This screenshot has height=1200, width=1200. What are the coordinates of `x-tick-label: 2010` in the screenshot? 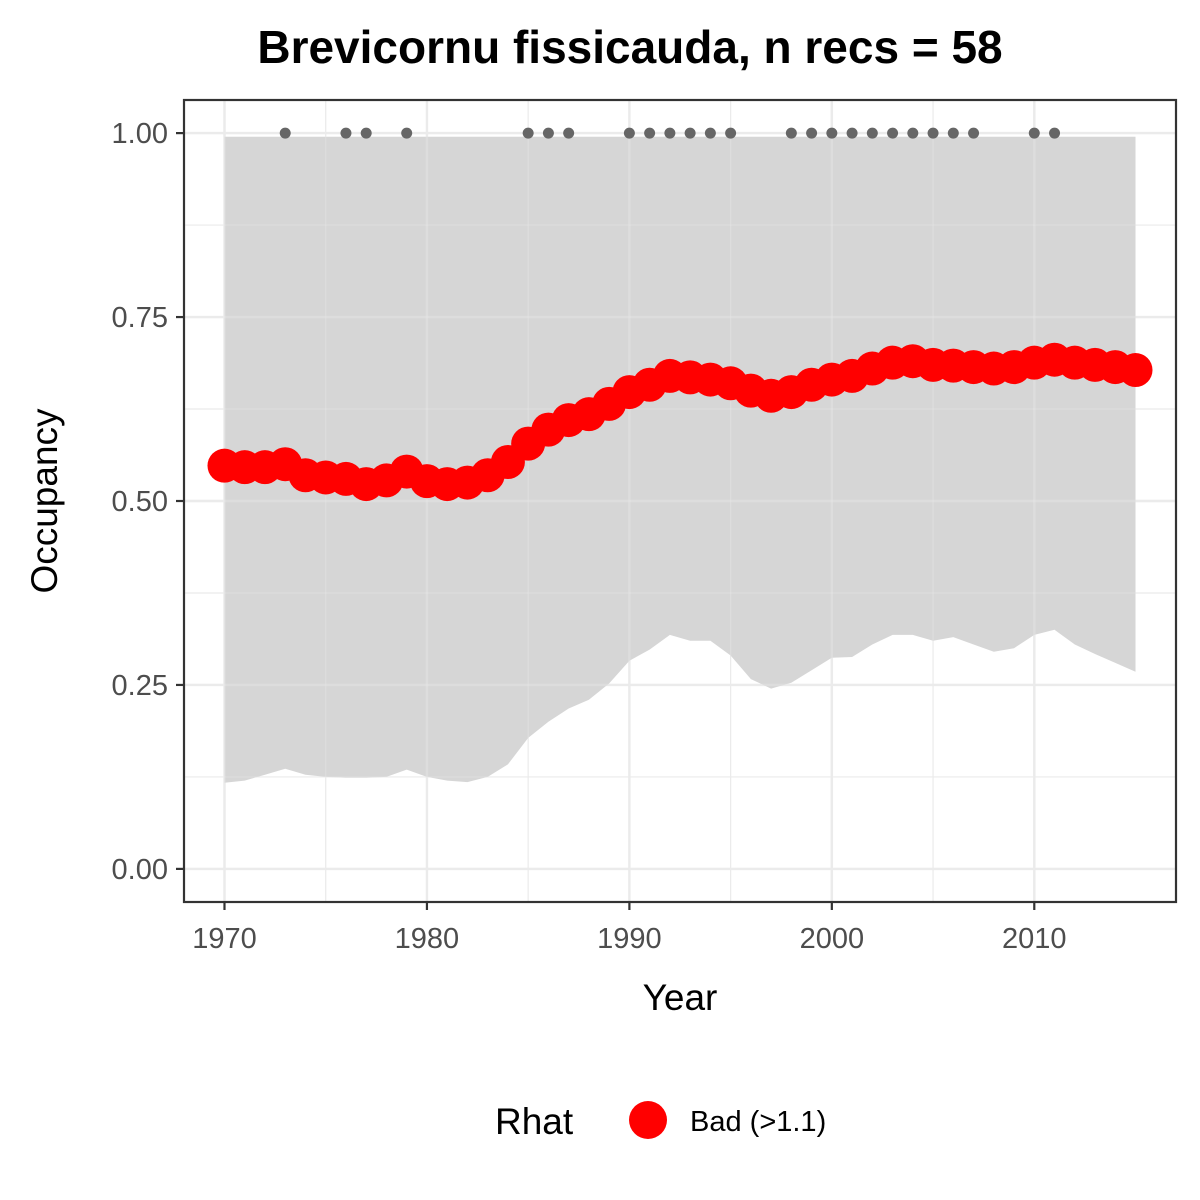 It's located at (1034, 939).